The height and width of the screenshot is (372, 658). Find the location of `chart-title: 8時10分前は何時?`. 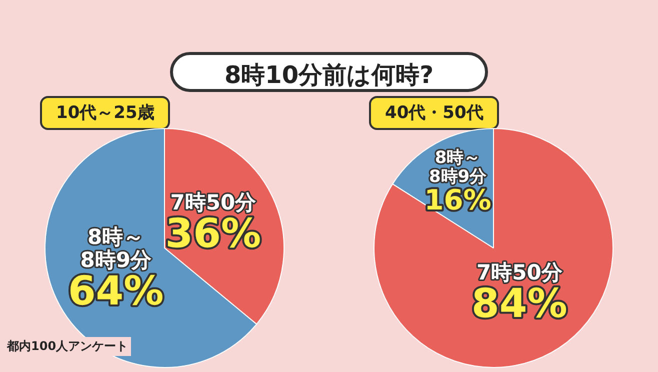

chart-title: 8時10分前は何時? is located at coordinates (329, 72).